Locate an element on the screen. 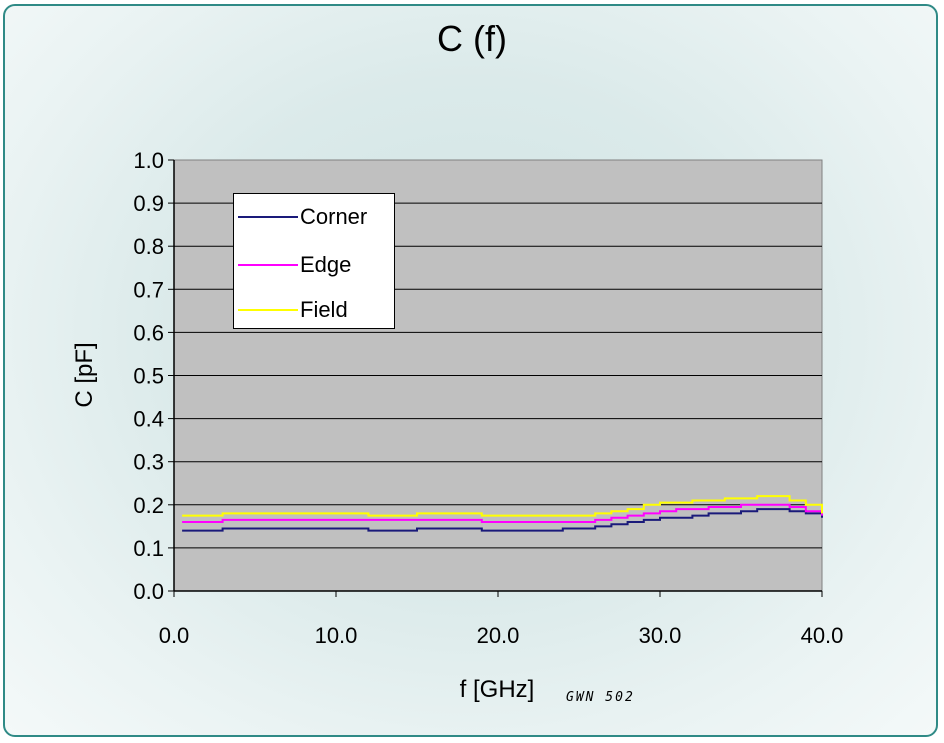 Image resolution: width=944 pixels, height=743 pixels. x-tick-label: 20.0 is located at coordinates (498, 635).